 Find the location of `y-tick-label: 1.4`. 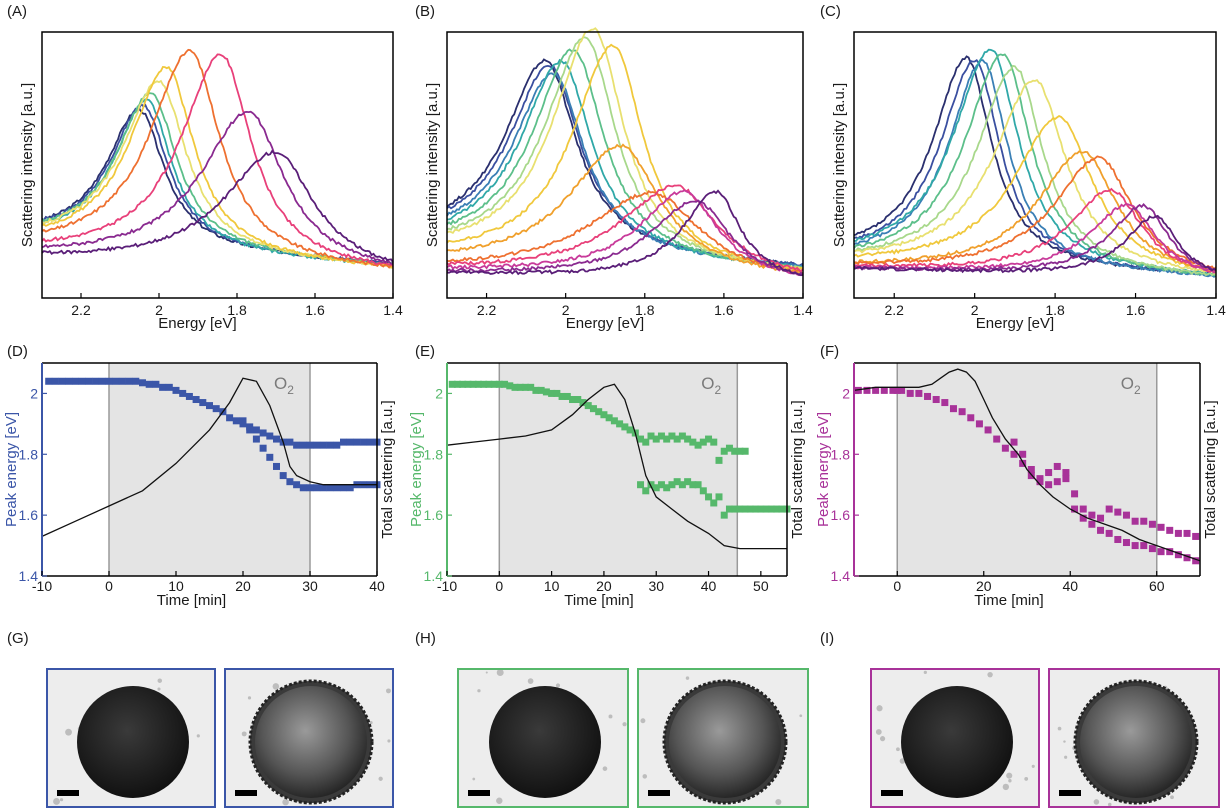

y-tick-label: 1.4 is located at coordinates (434, 576).